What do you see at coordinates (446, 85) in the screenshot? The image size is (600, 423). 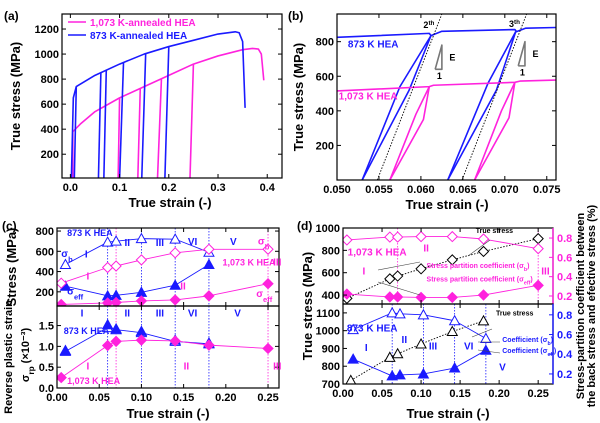 I see `series-1-073-k-flow` at bounding box center [446, 85].